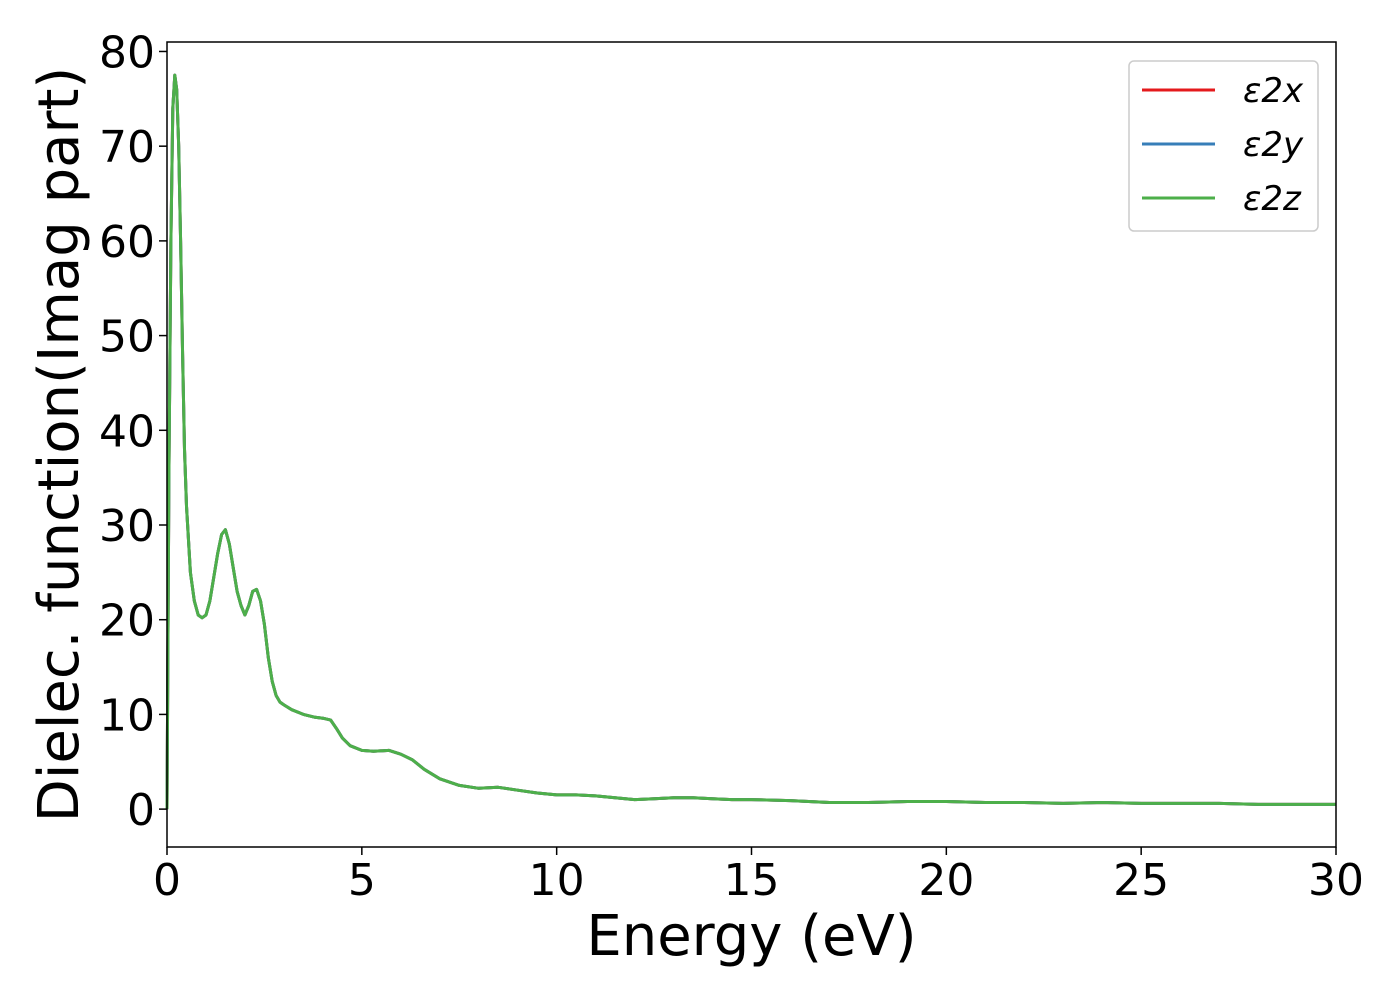 The height and width of the screenshot is (1000, 1400). I want to click on legend-frame, so click(1223, 146).